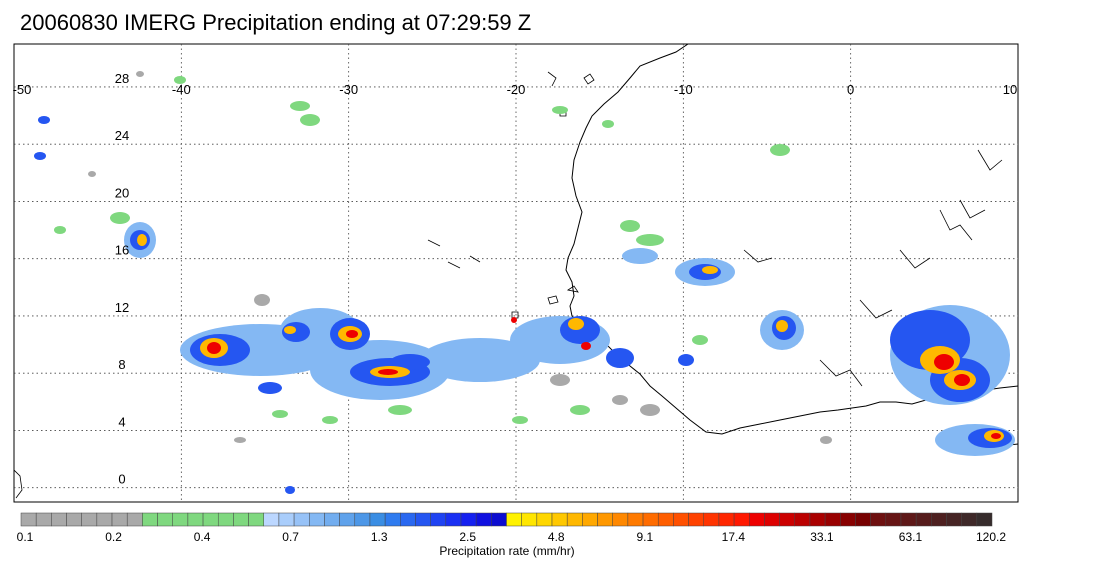 Image resolution: width=1101 pixels, height=571 pixels. What do you see at coordinates (22, 89) in the screenshot?
I see `lon-tick-label: -50` at bounding box center [22, 89].